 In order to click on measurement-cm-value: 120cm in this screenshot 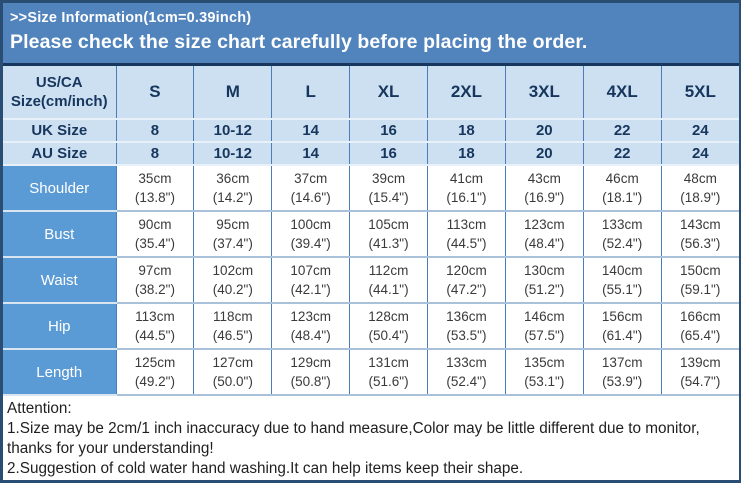, I will do `click(466, 270)`.